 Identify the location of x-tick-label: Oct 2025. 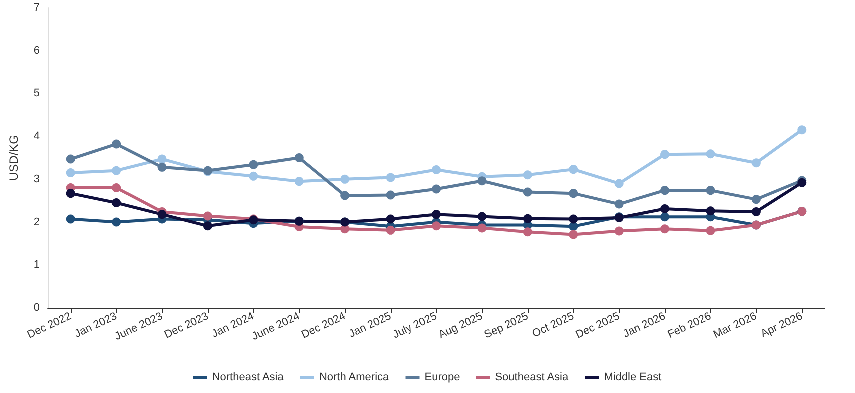
(553, 325).